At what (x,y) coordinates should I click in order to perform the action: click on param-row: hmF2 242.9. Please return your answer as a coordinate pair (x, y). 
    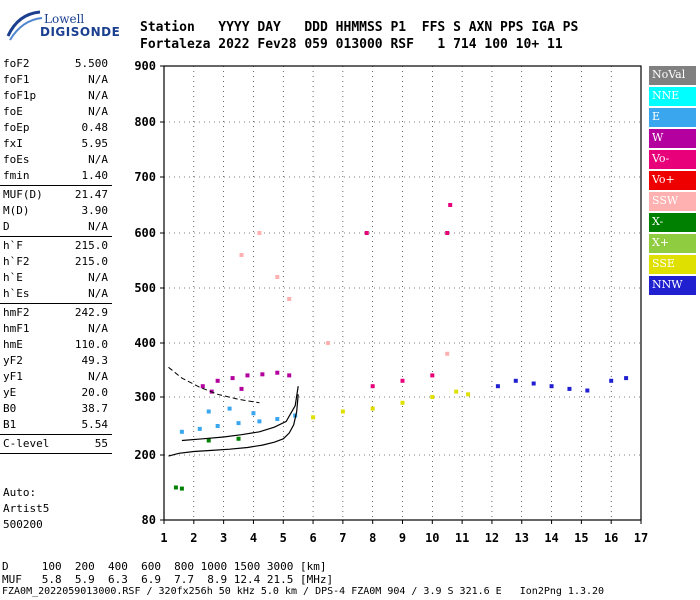
    Looking at the image, I should click on (56, 313).